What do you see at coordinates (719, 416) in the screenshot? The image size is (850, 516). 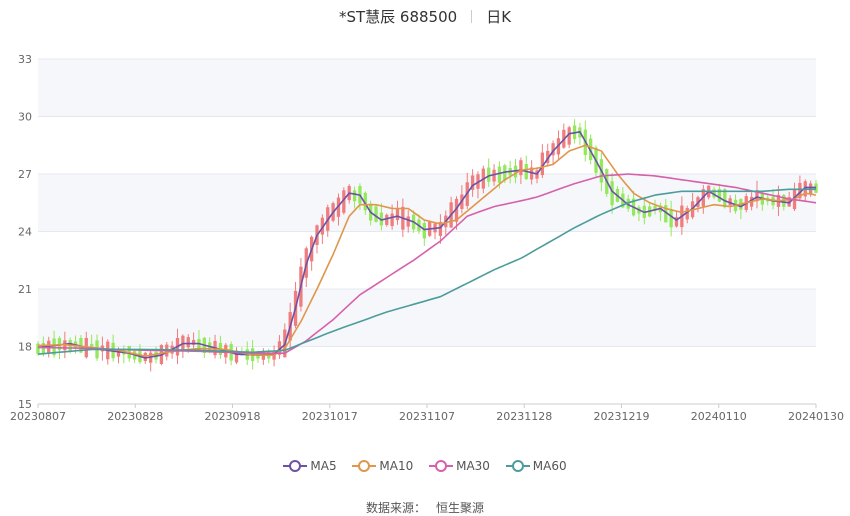 I see `x-tick-label: 20240110` at bounding box center [719, 416].